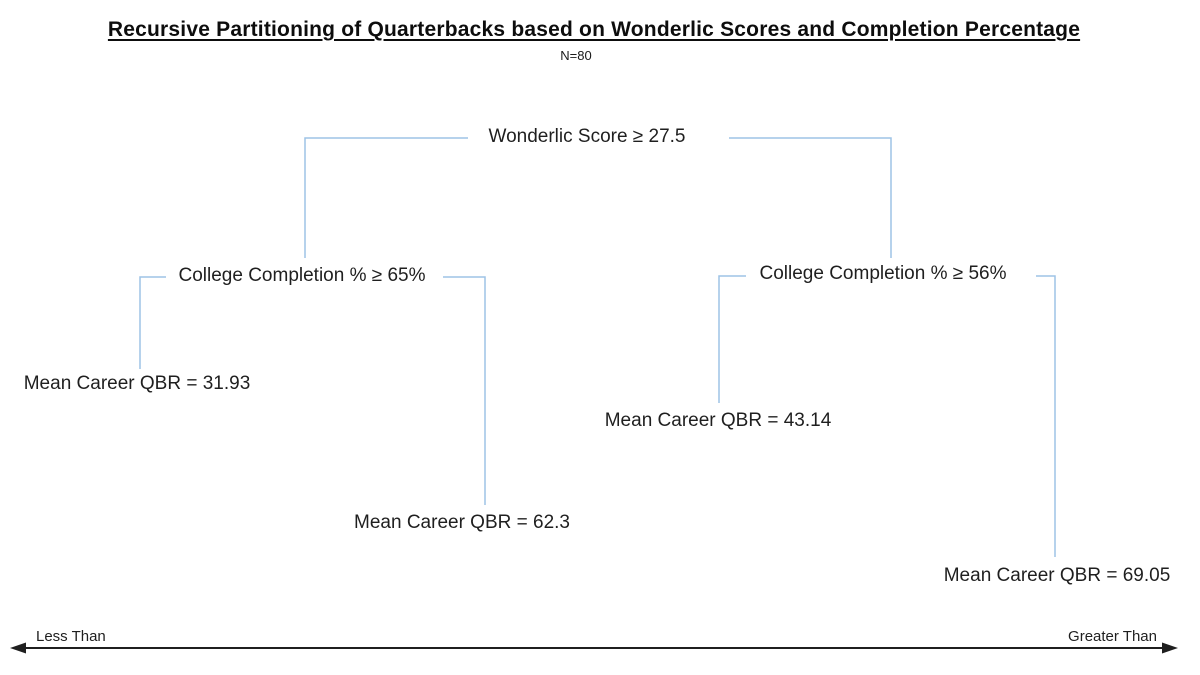 Image resolution: width=1200 pixels, height=675 pixels. I want to click on root-node: Wonderlic Score ≥ 27.5, so click(587, 136).